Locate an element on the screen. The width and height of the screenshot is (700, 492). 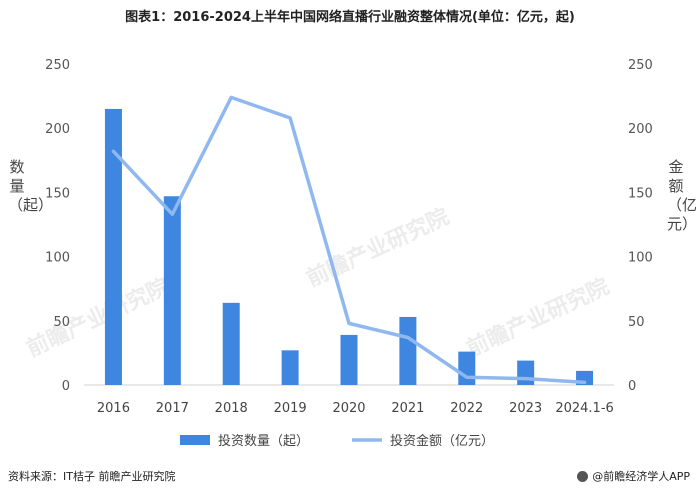
x-tick-label: 2019 is located at coordinates (290, 408).